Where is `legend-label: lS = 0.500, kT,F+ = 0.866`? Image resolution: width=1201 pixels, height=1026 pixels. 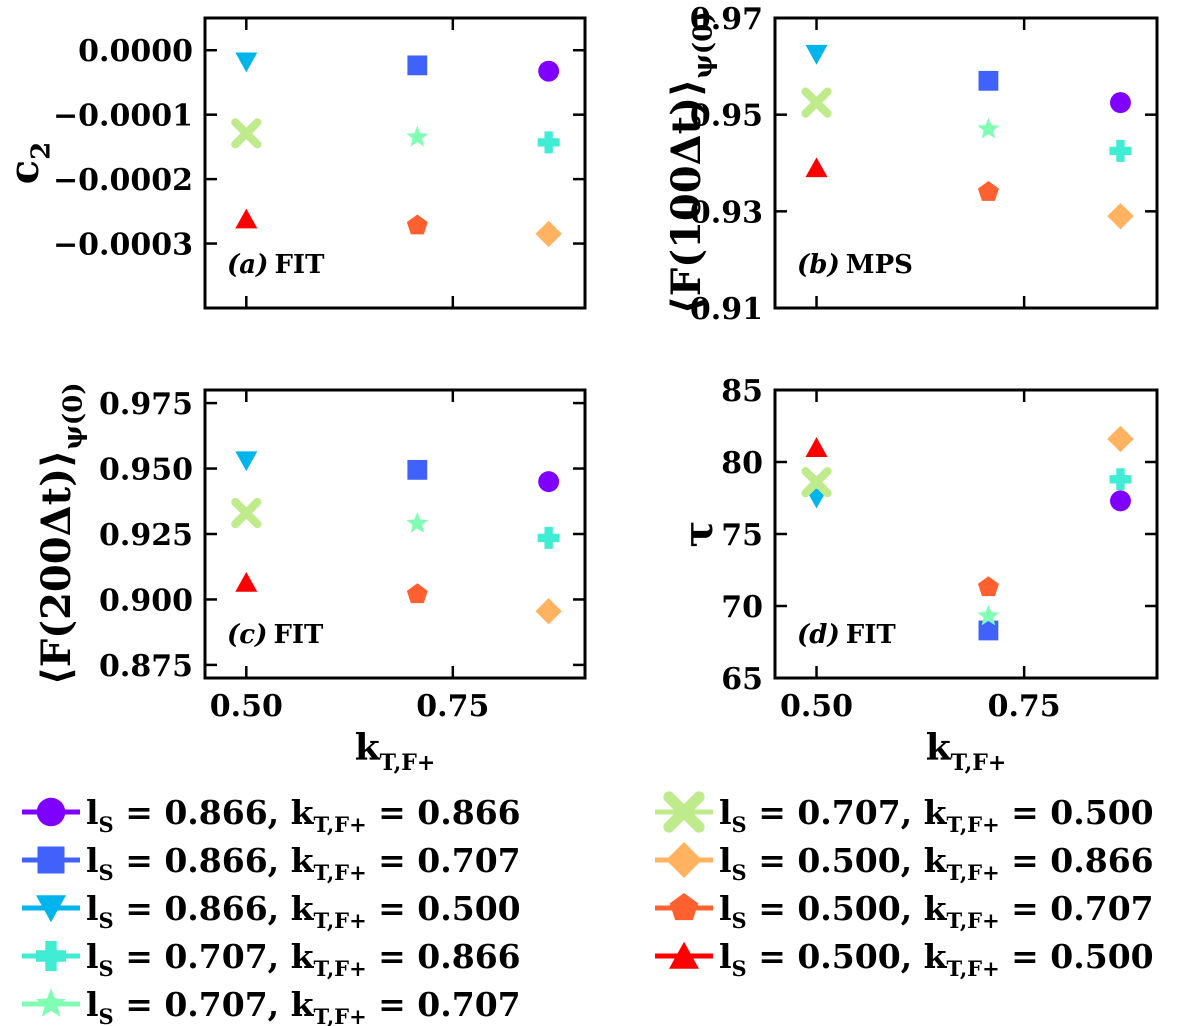
legend-label: lS = 0.500, kT,F+ = 0.866 is located at coordinates (936, 863).